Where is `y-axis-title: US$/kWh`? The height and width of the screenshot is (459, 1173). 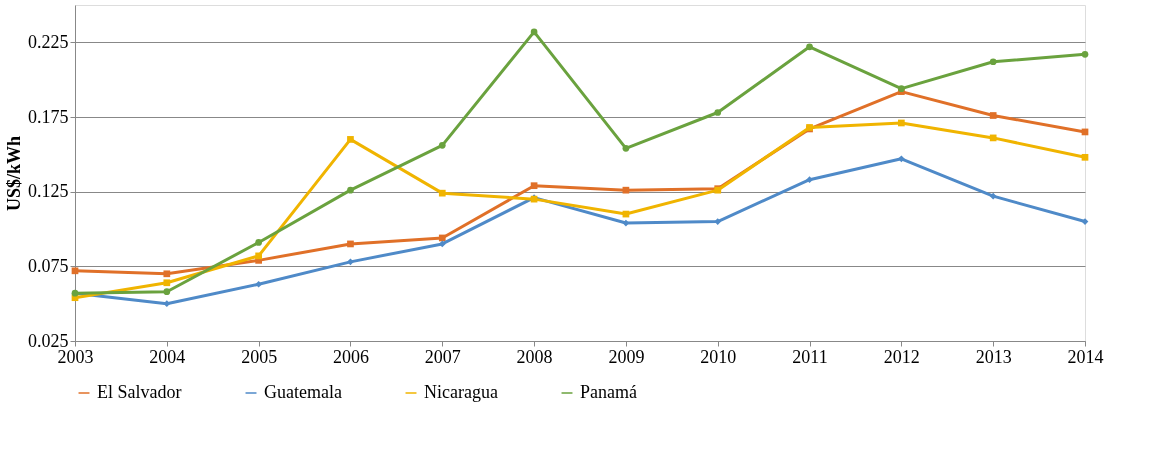 y-axis-title: US$/kWh is located at coordinates (14, 173).